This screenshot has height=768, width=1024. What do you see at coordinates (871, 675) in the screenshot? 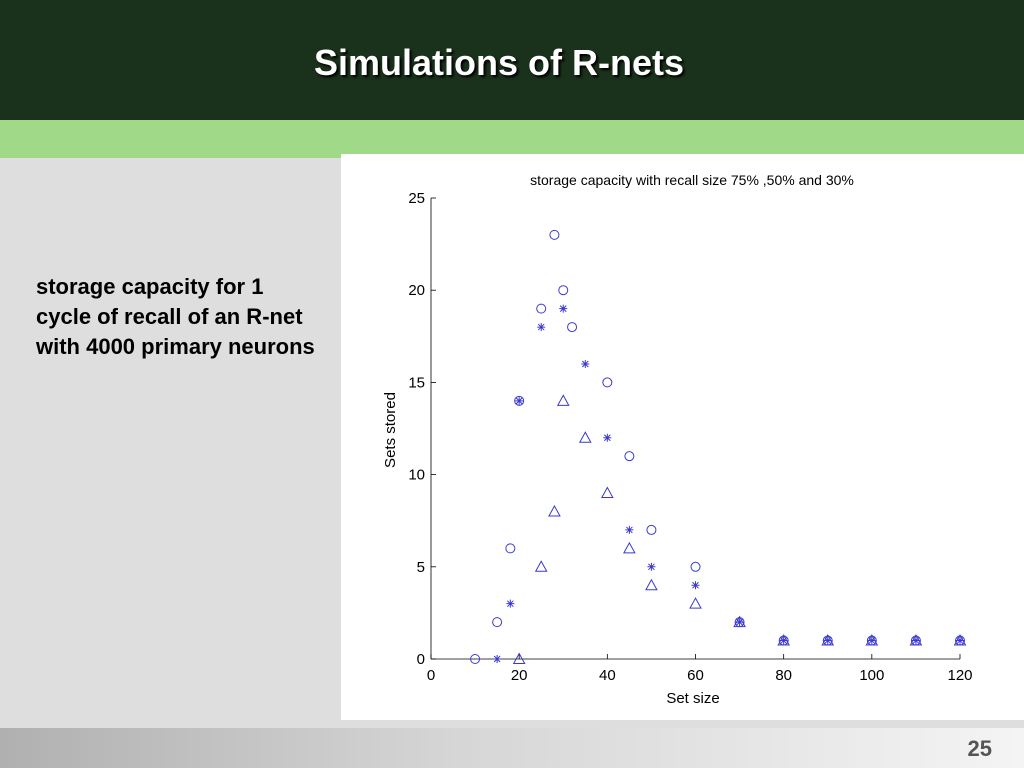
I see `x-tick-label: 100` at bounding box center [871, 675].